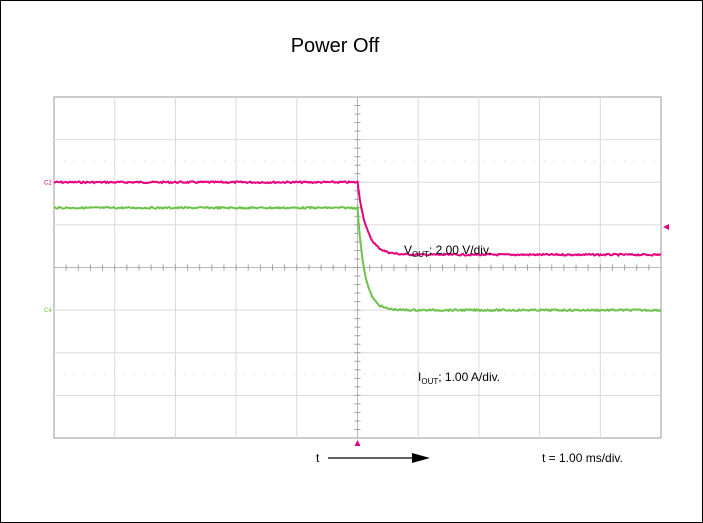 This screenshot has height=523, width=703. I want to click on time-arrow-head, so click(421, 458).